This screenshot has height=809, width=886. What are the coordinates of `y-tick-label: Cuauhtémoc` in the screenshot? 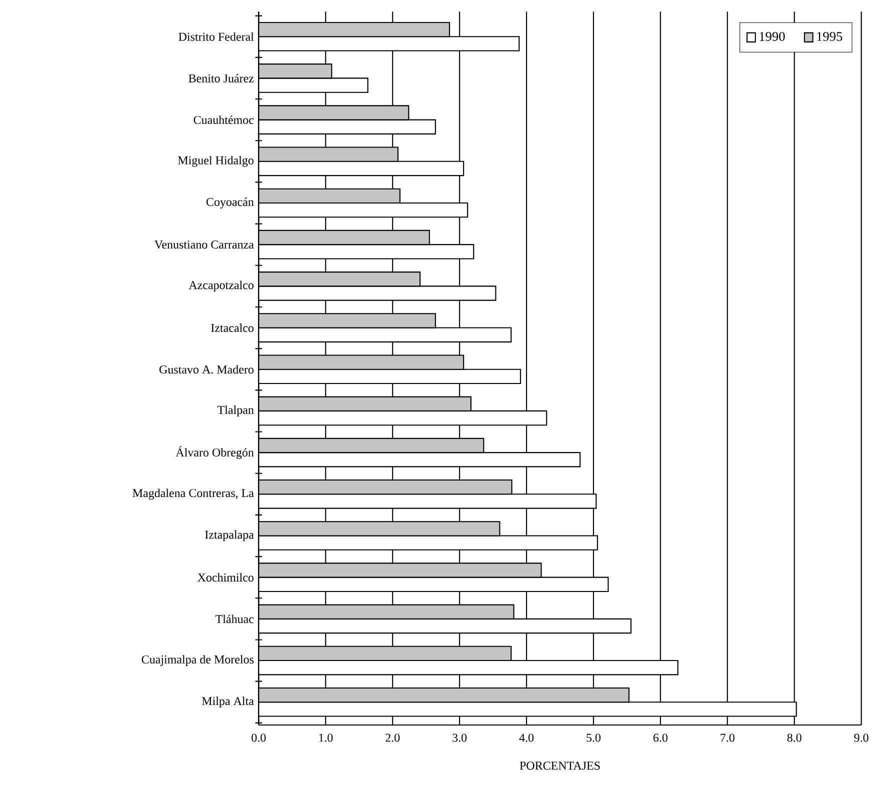 It's located at (224, 120).